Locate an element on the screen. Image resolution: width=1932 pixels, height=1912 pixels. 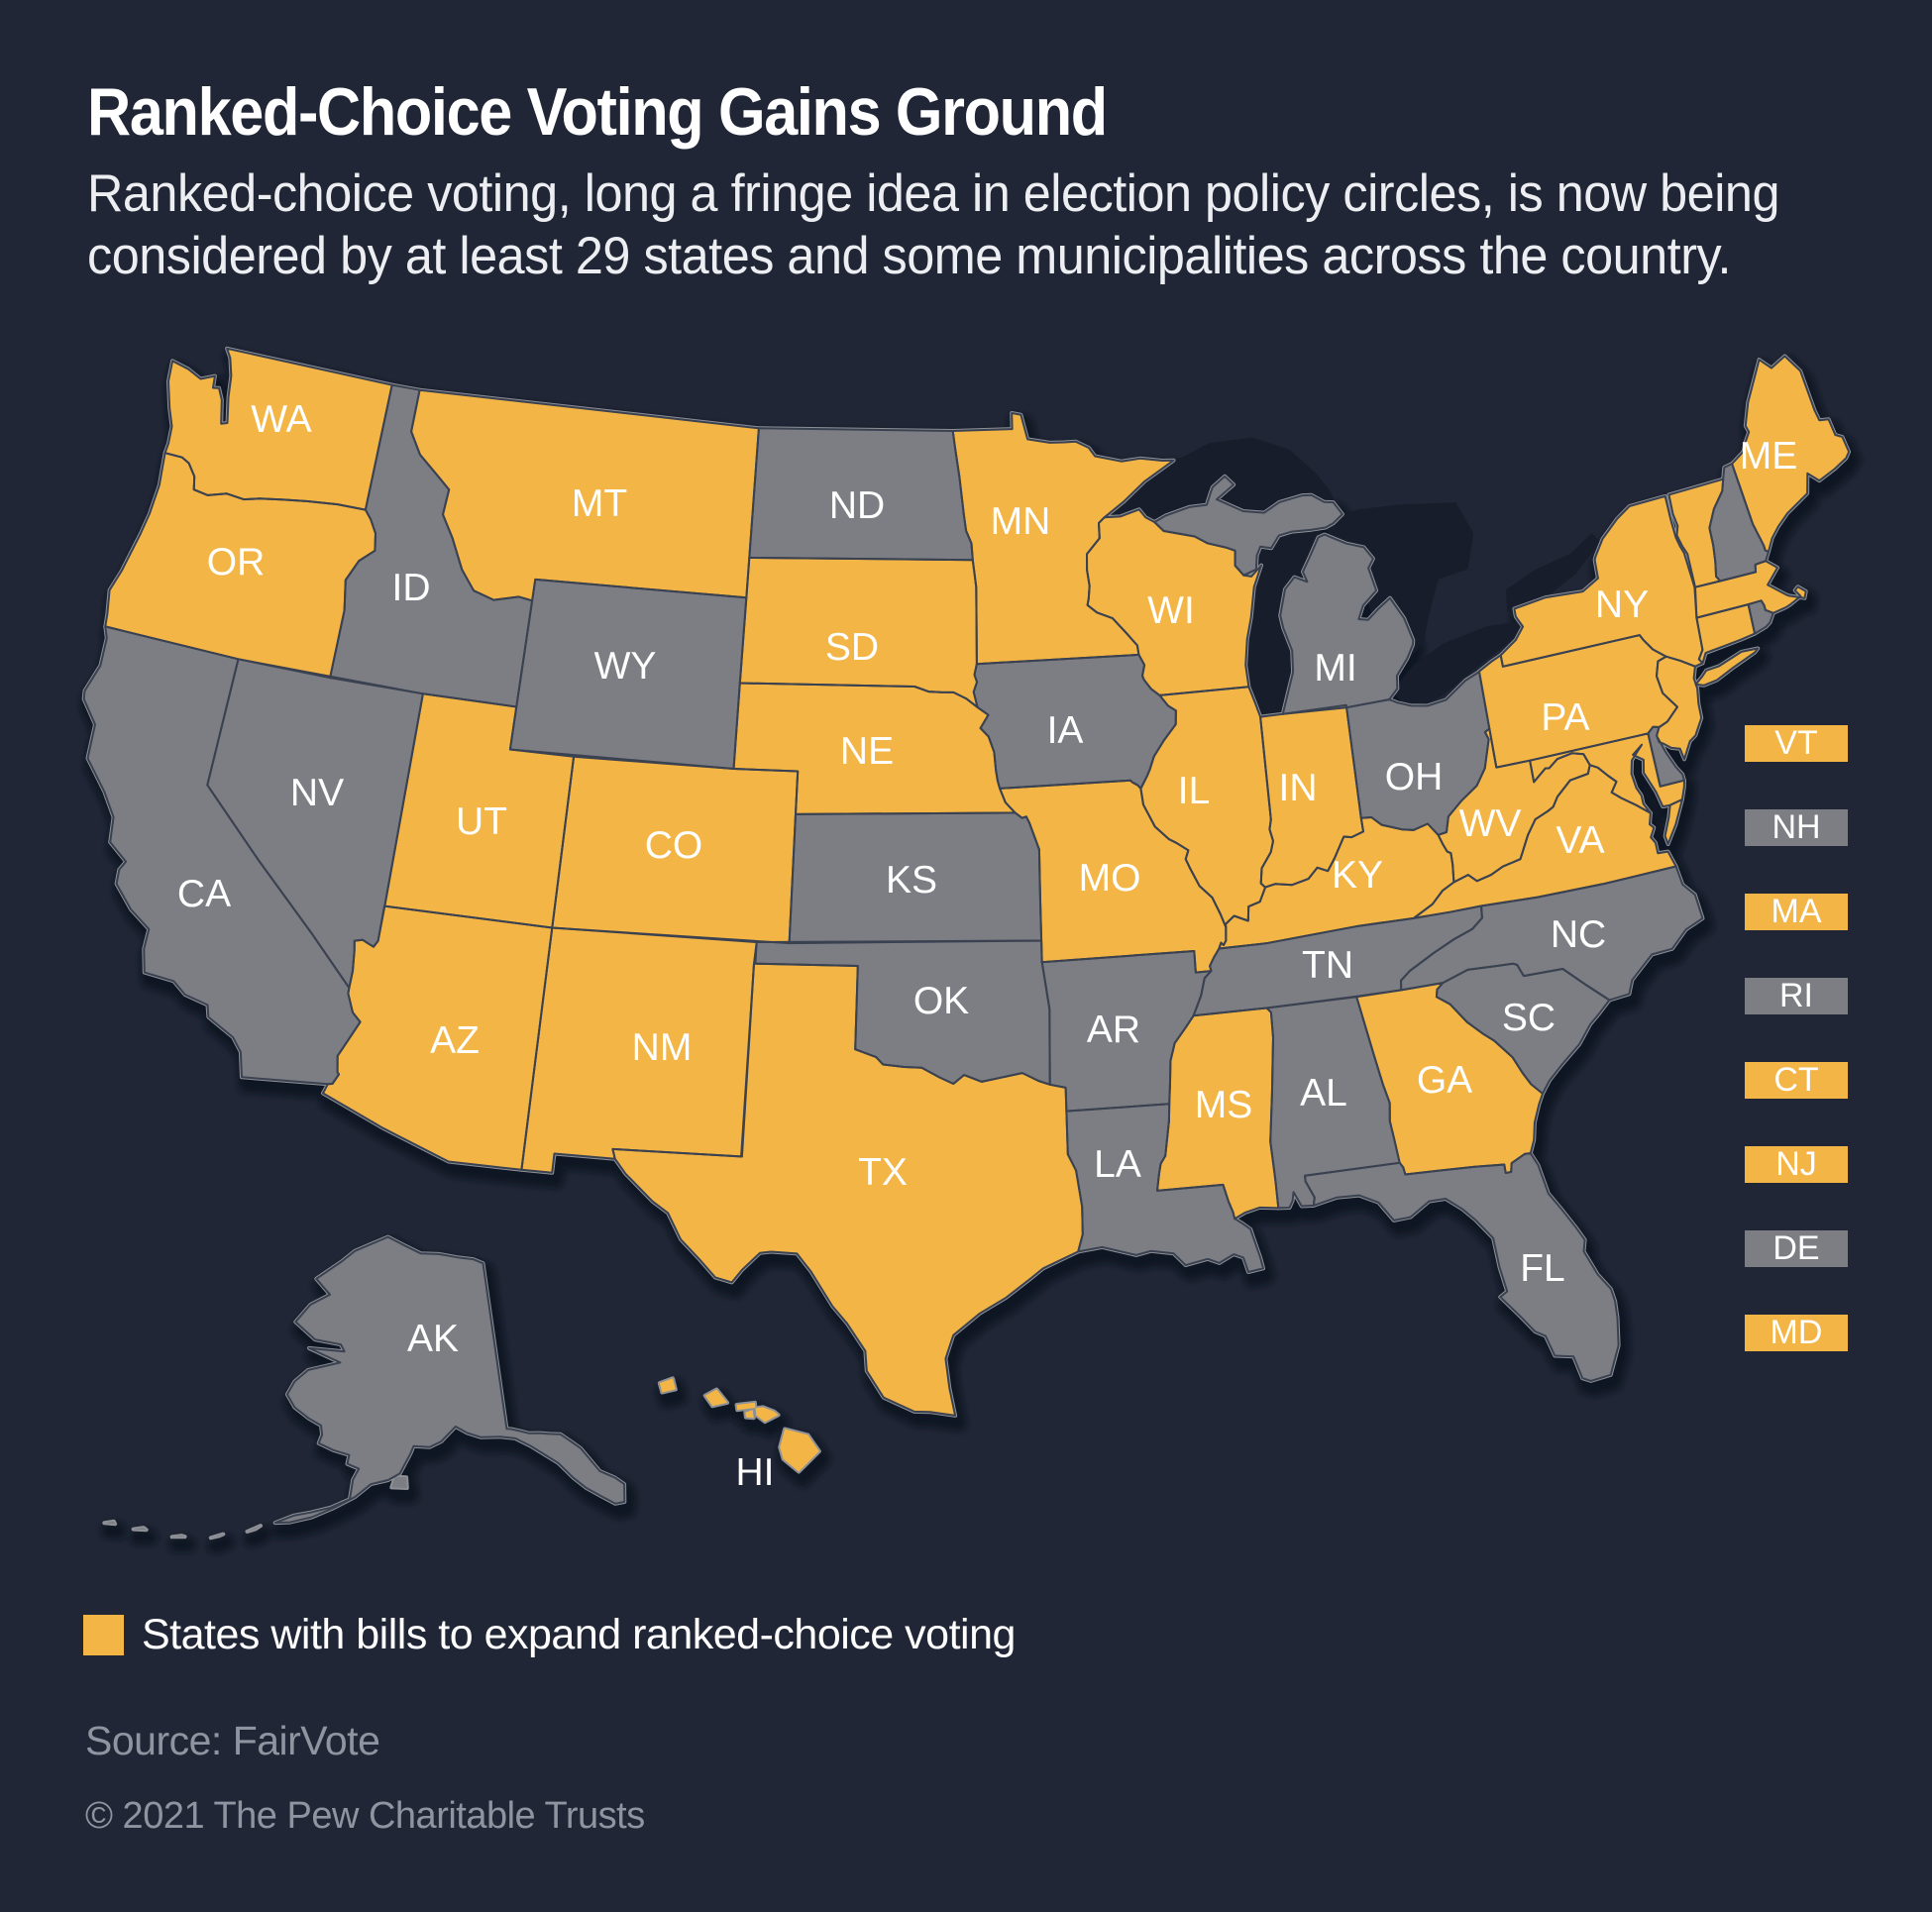
svg-text: DE is located at coordinates (1795, 1248).